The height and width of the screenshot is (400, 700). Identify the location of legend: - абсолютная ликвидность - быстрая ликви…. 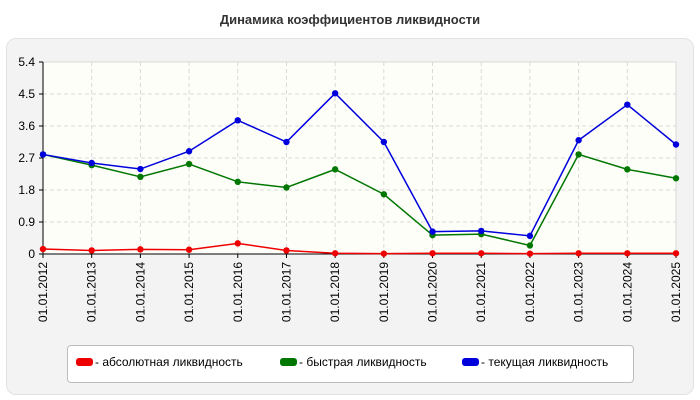
(350, 364).